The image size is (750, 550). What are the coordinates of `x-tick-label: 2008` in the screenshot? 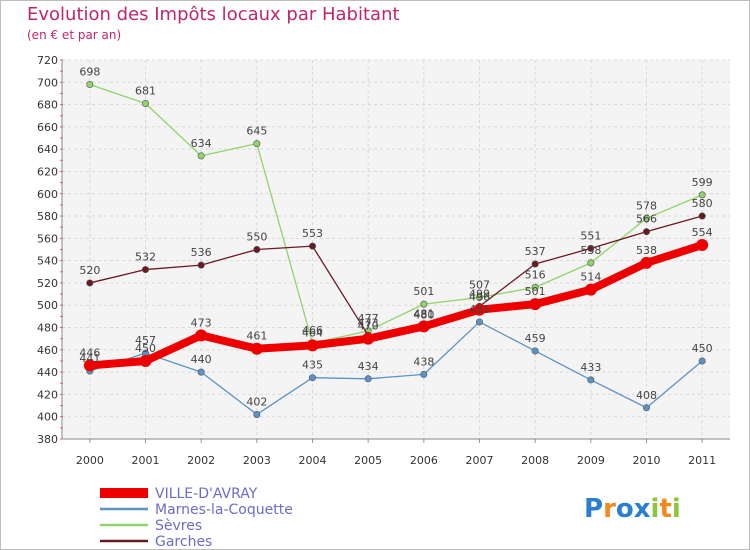 It's located at (535, 460).